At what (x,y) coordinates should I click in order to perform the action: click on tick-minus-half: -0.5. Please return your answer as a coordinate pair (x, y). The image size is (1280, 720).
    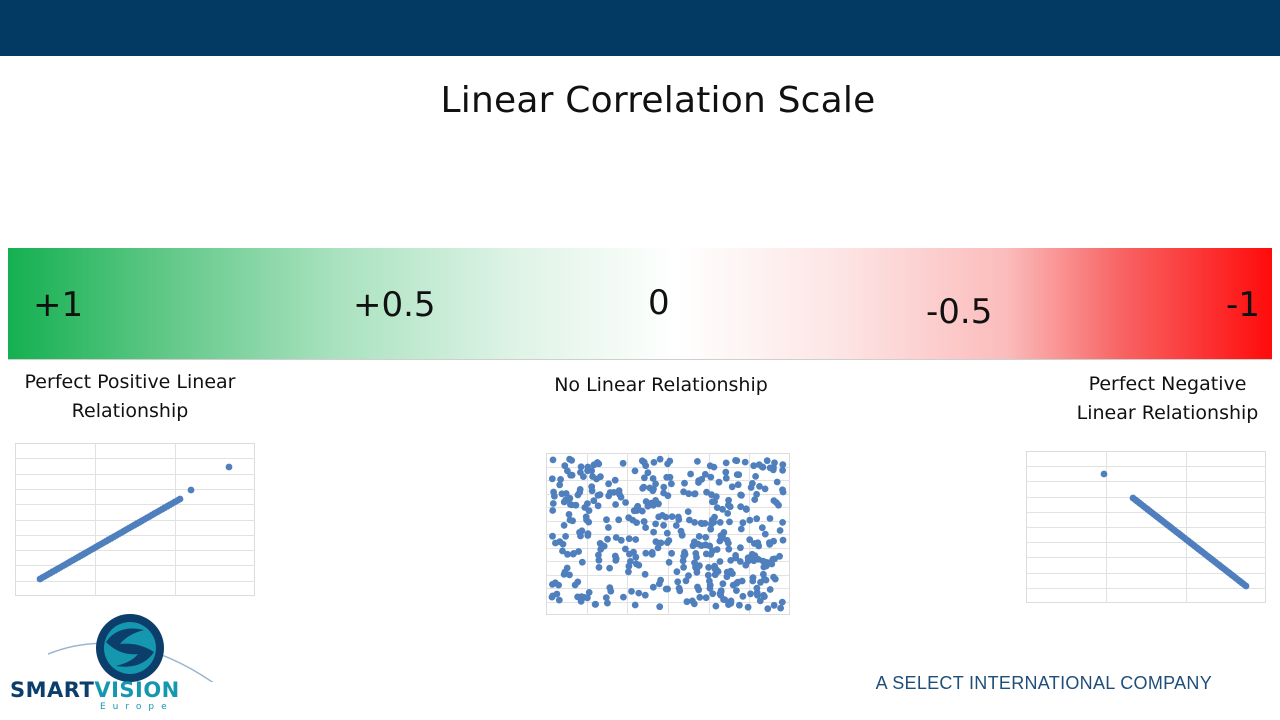
    Looking at the image, I should click on (959, 312).